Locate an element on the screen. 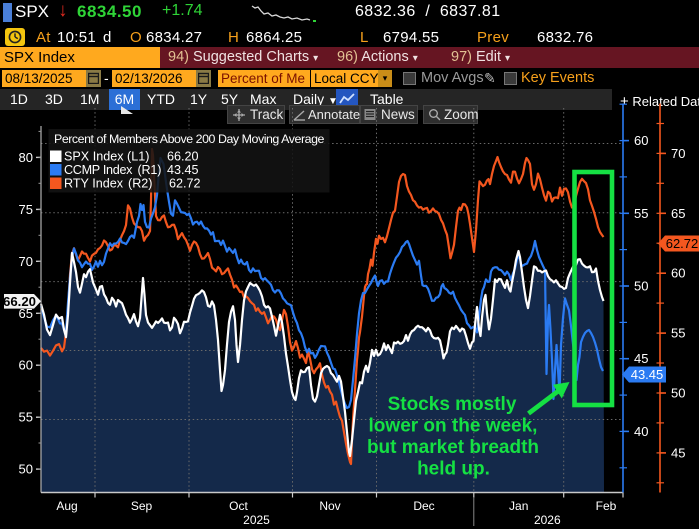 The image size is (699, 529). svg-text: lower on the week, is located at coordinates (453, 426).